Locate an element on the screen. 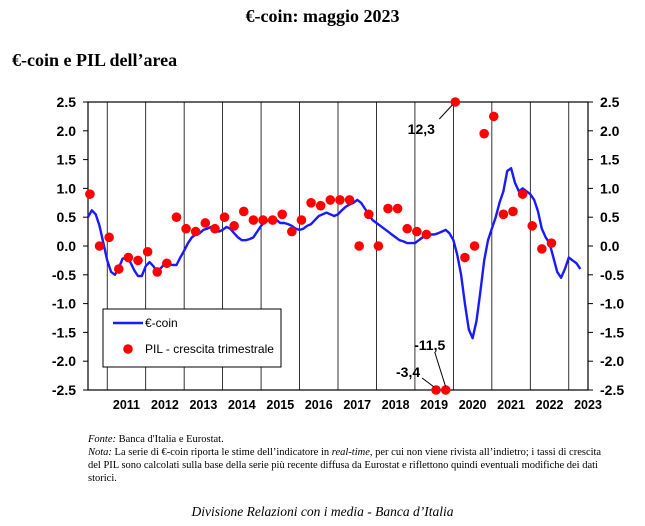 This screenshot has height=526, width=645. y-tick-label-right: 2.5 is located at coordinates (610, 102).